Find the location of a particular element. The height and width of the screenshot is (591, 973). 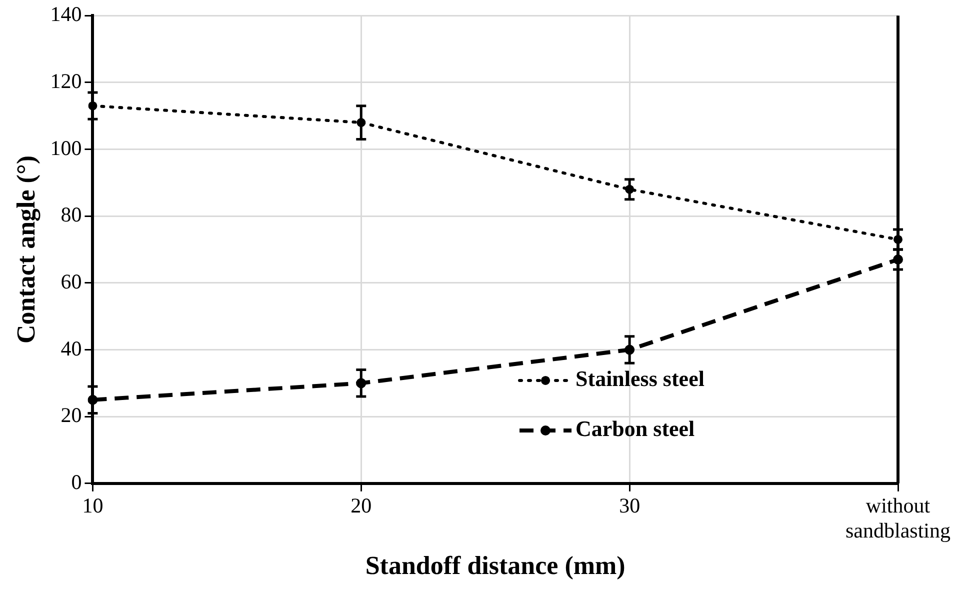

y-tick-label: 0 is located at coordinates (76, 482).